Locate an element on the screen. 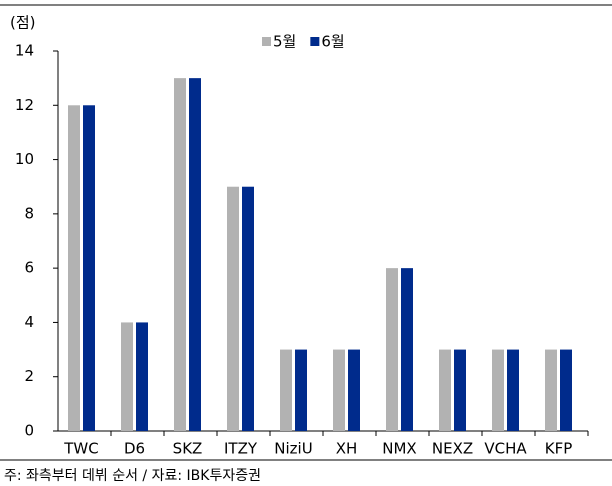 The image size is (612, 486). y-tick-label: 10 is located at coordinates (24, 159).